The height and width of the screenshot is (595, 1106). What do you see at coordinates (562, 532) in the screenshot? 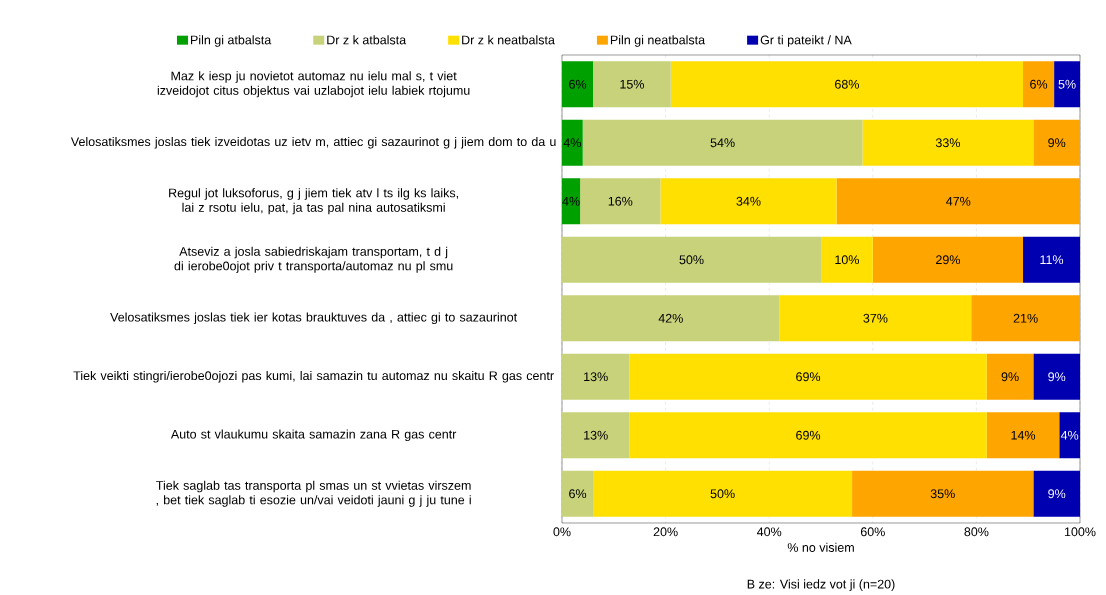
I see `x-tick-label: 0%` at bounding box center [562, 532].